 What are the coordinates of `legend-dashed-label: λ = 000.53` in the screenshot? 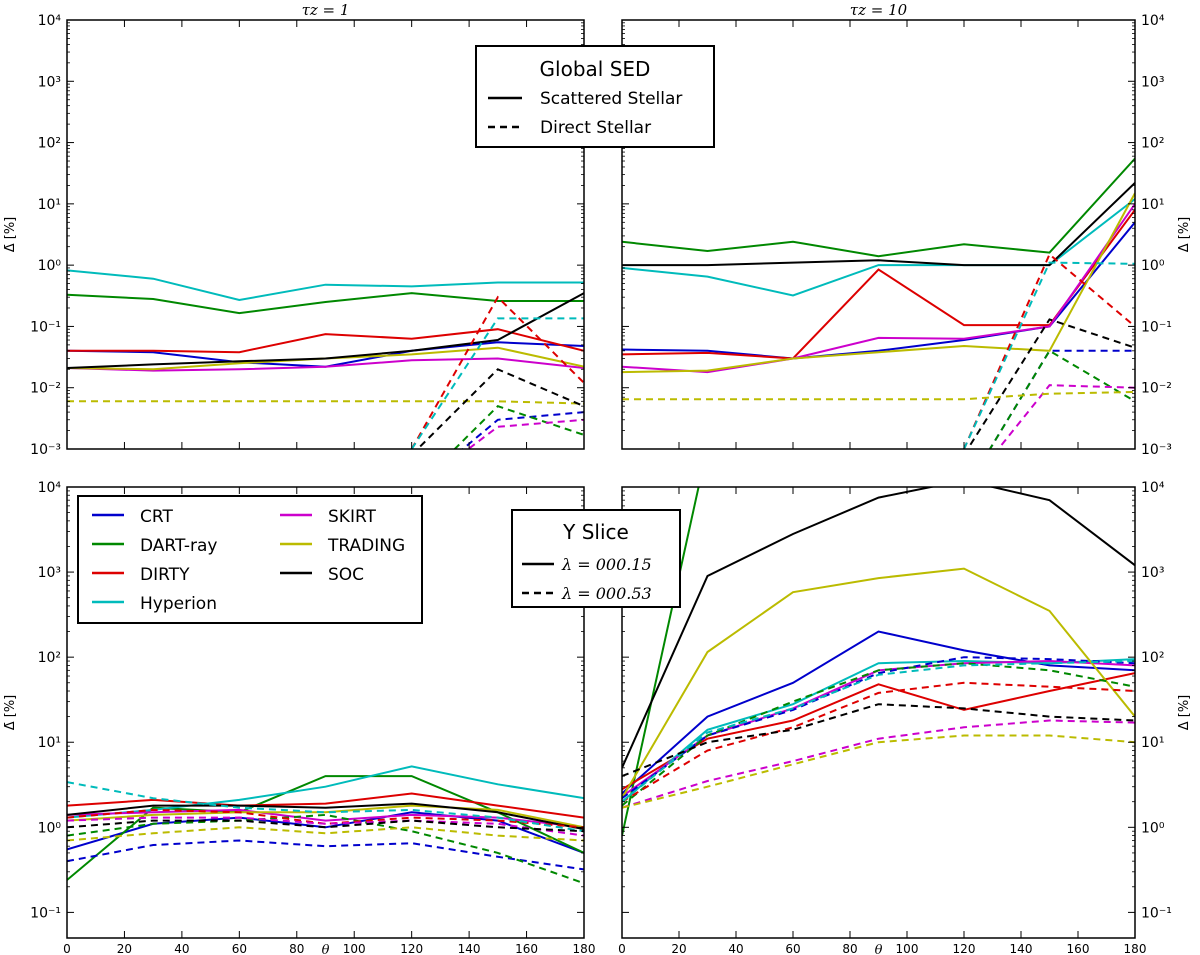 It's located at (606, 593).